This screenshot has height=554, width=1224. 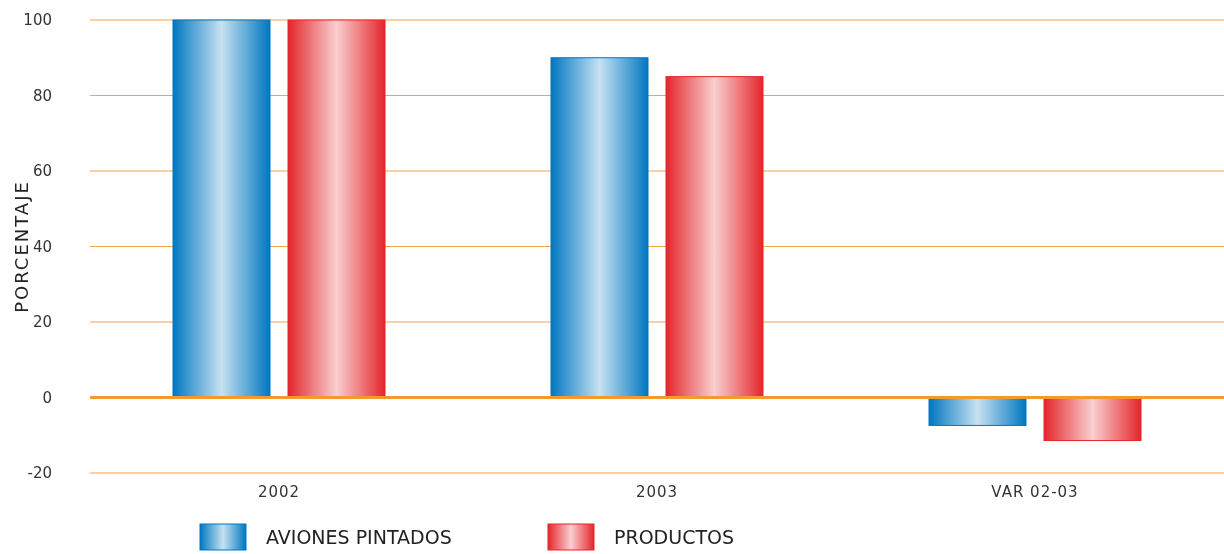 I want to click on y-tick-label: 100, so click(x=37, y=20).